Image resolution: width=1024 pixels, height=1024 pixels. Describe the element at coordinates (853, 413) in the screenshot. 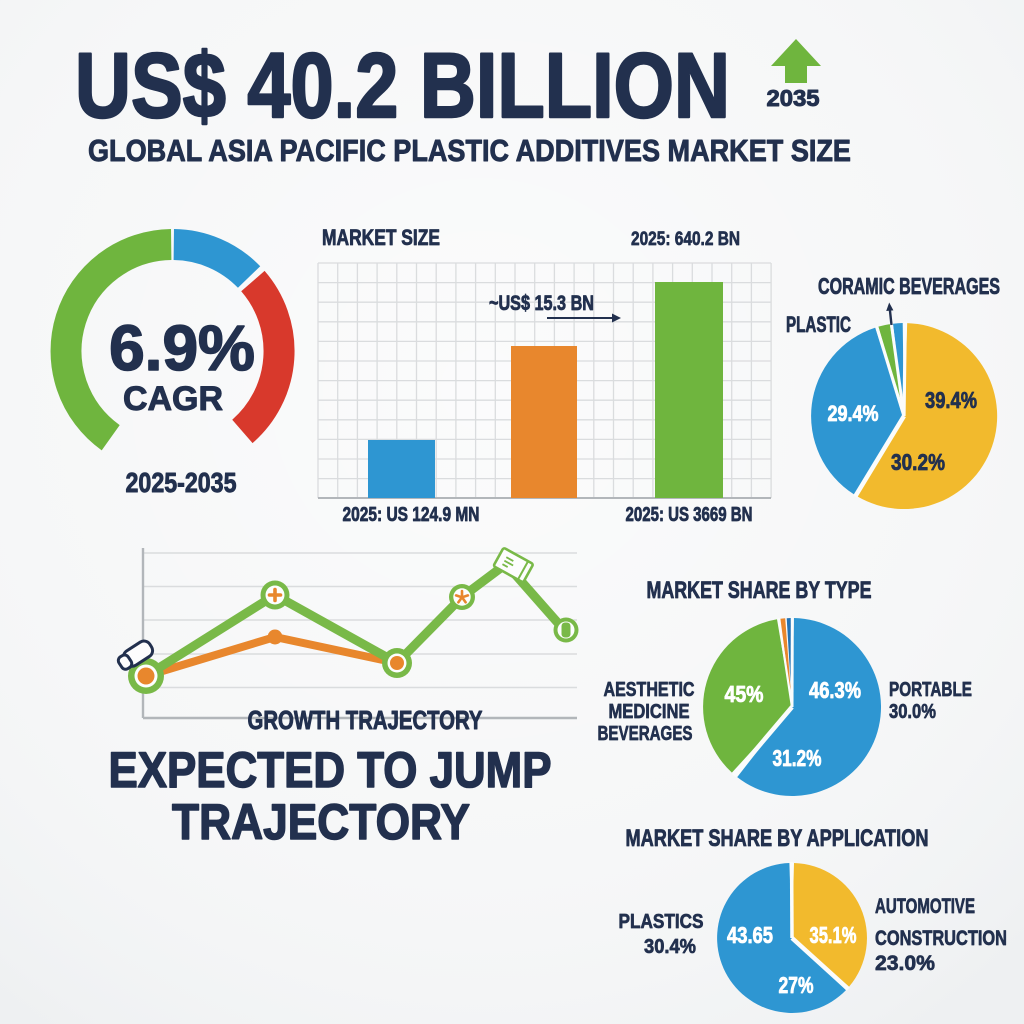

I see `svg-text: 29.4%` at that location.